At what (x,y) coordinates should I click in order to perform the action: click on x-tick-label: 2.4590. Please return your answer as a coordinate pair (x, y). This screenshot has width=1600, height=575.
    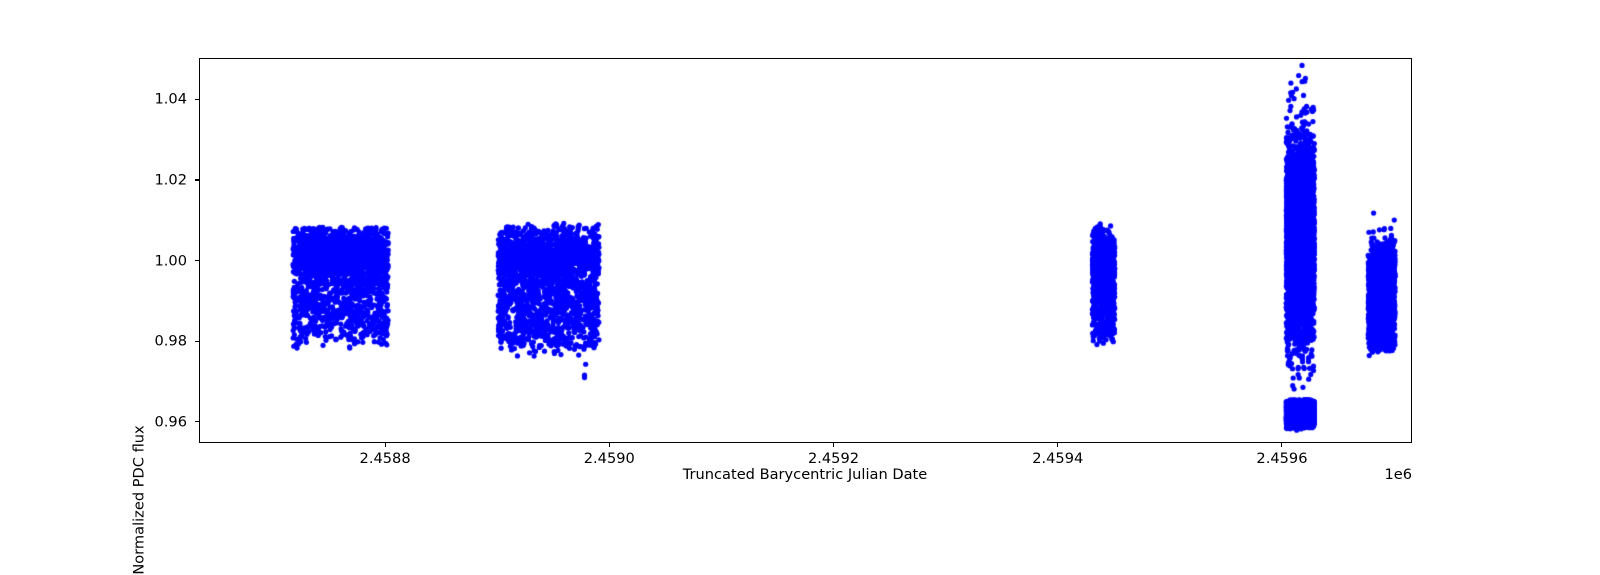
    Looking at the image, I should click on (609, 458).